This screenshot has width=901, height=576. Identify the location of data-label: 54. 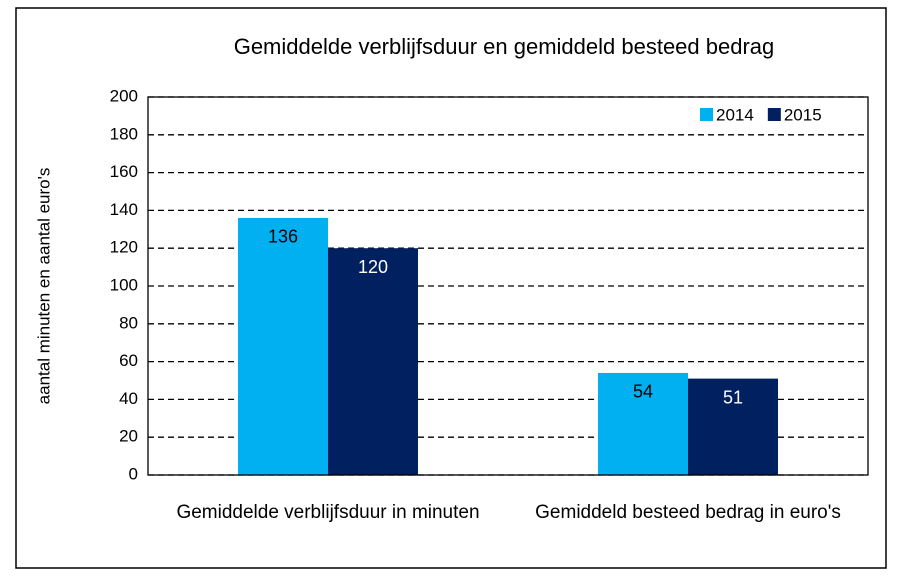
(643, 392).